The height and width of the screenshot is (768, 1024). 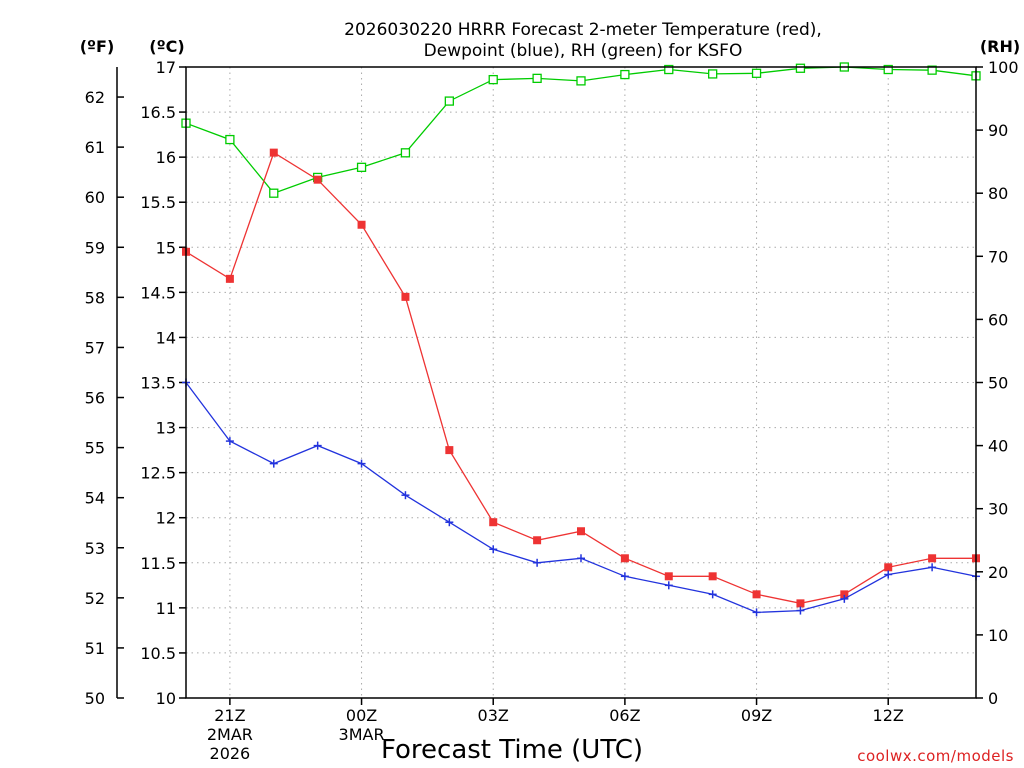 What do you see at coordinates (166, 518) in the screenshot?
I see `celsius-tick-label: 12` at bounding box center [166, 518].